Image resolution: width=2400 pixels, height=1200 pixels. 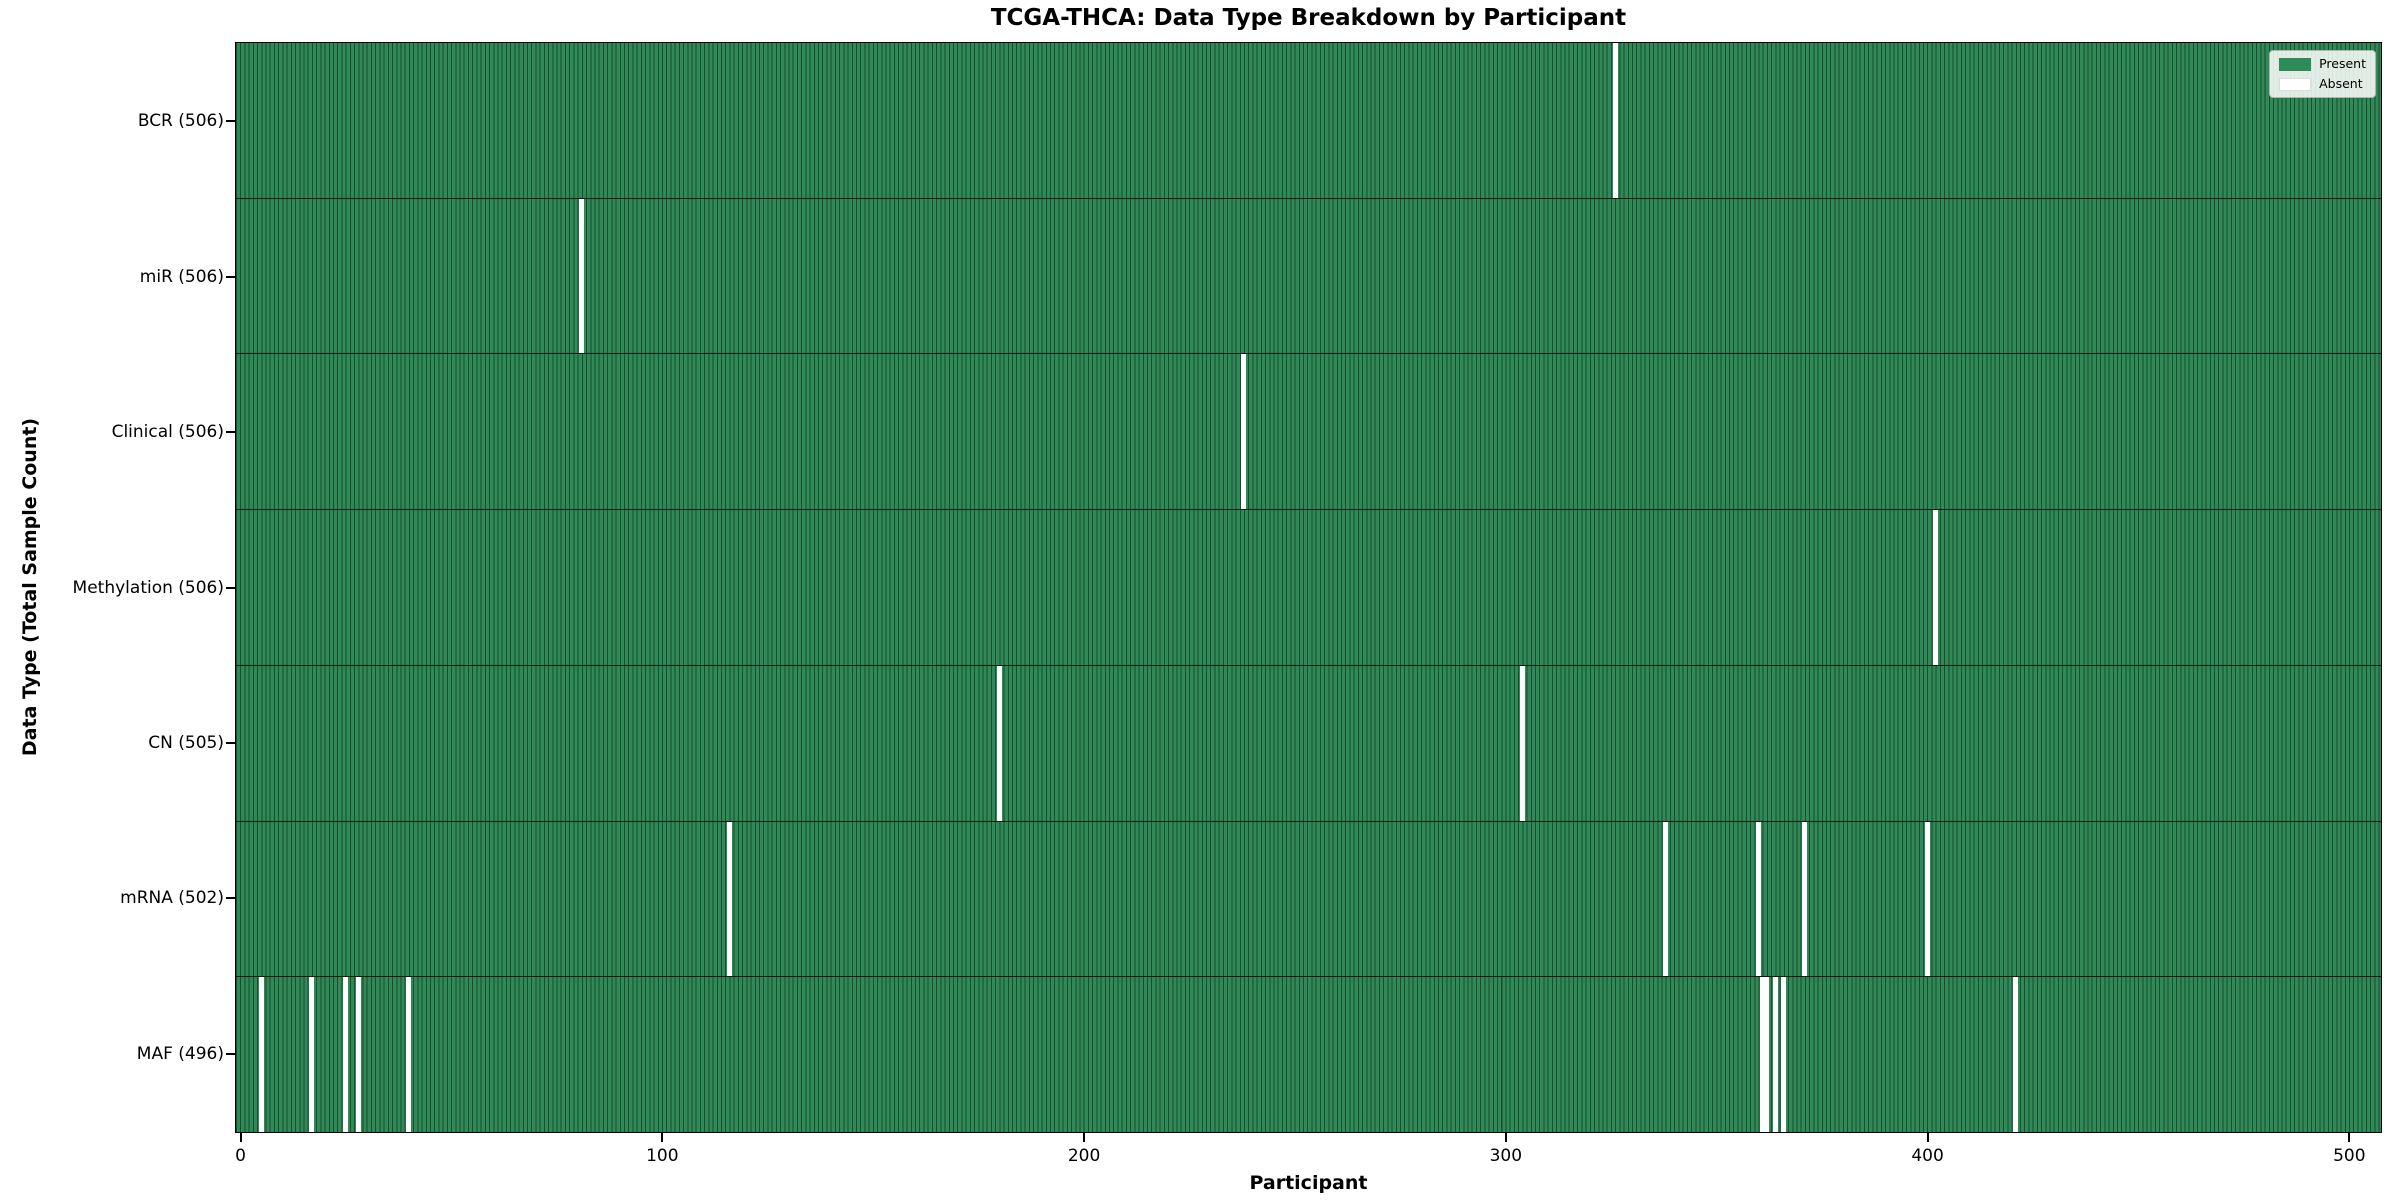 What do you see at coordinates (180, 1053) in the screenshot?
I see `ytick-label-maf: MAF (496)` at bounding box center [180, 1053].